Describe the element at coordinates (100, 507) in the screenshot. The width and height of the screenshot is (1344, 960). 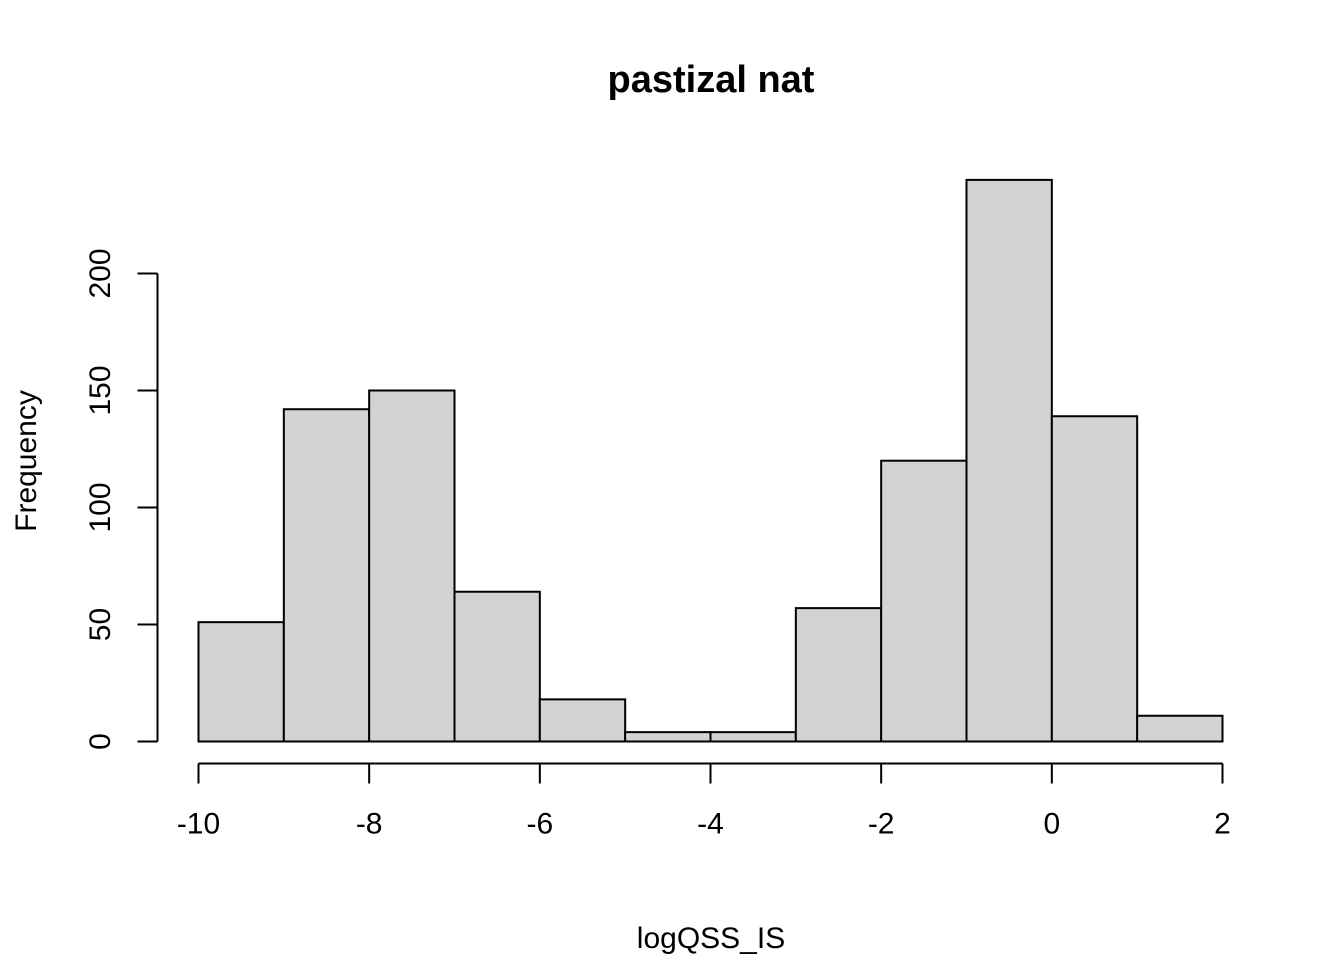
I see `y-tick-label-2: 100` at that location.